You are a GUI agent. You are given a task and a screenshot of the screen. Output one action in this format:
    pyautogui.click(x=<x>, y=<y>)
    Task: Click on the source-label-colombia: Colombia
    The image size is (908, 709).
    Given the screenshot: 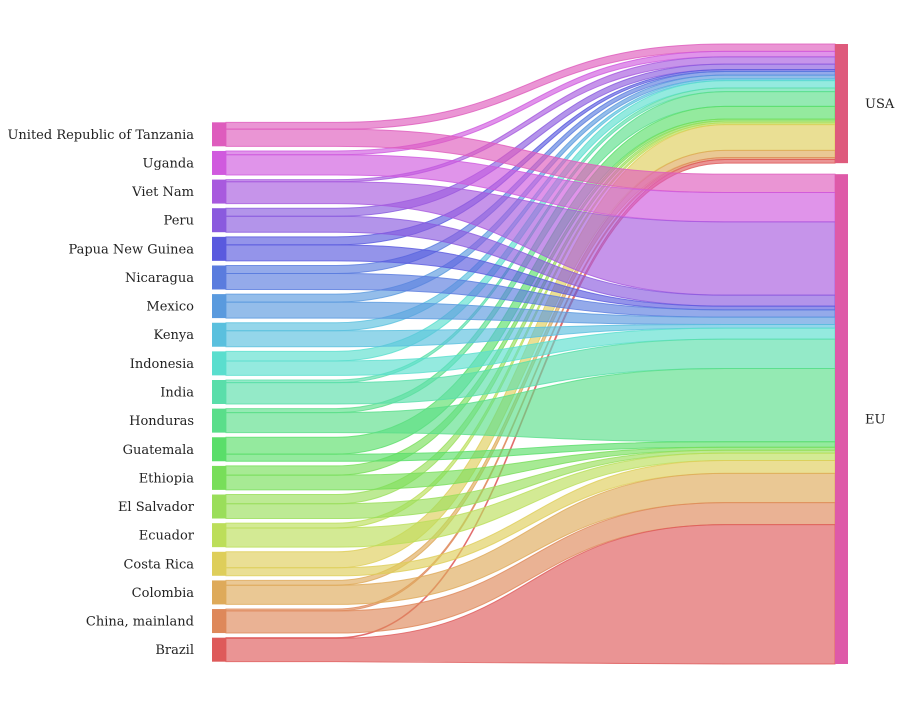 What is the action you would take?
    pyautogui.click(x=163, y=593)
    